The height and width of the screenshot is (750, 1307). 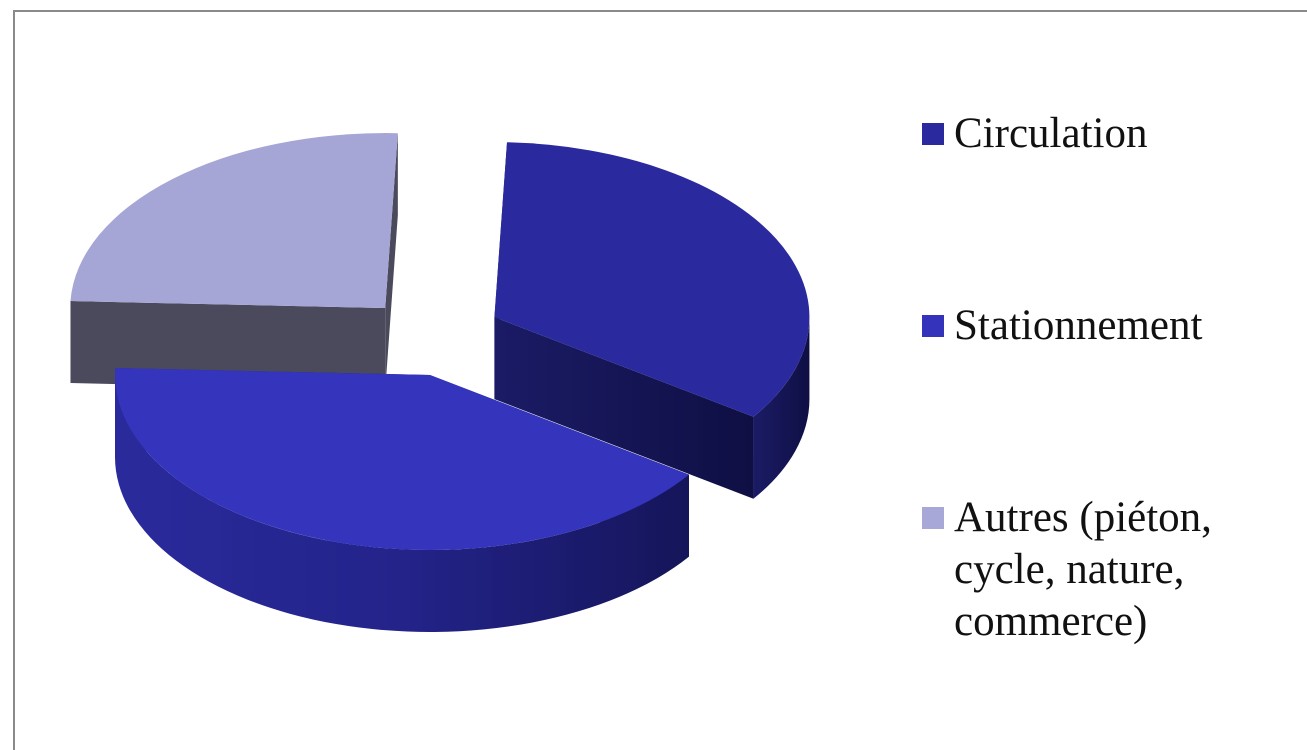 I want to click on legend-item-circulation: Circulation, so click(x=1108, y=134).